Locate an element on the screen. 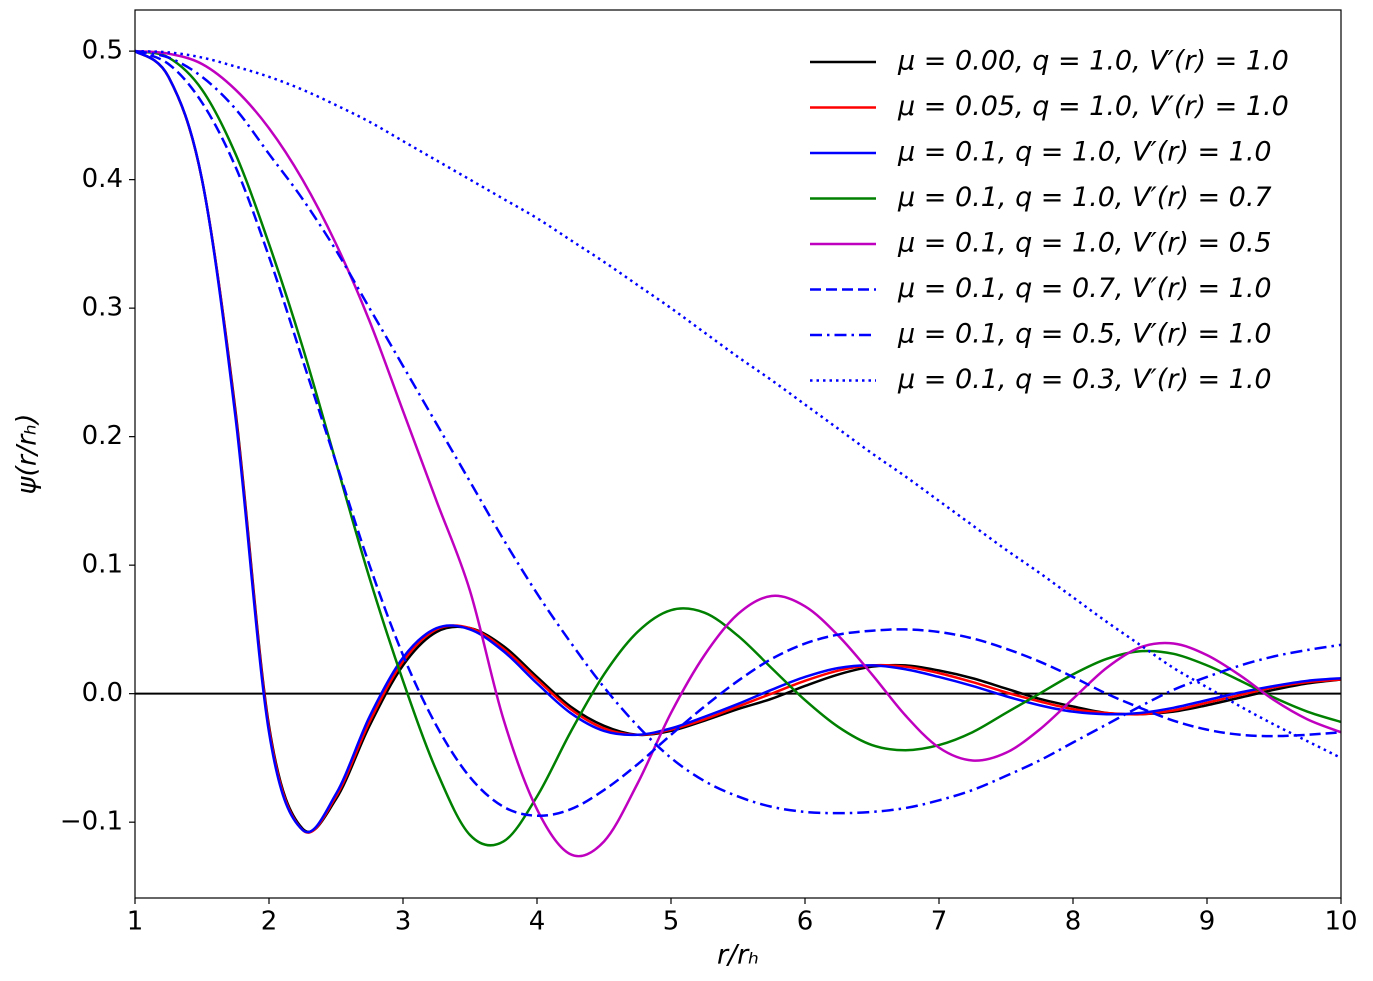  y-tick-label: 0.3 is located at coordinates (102, 308).